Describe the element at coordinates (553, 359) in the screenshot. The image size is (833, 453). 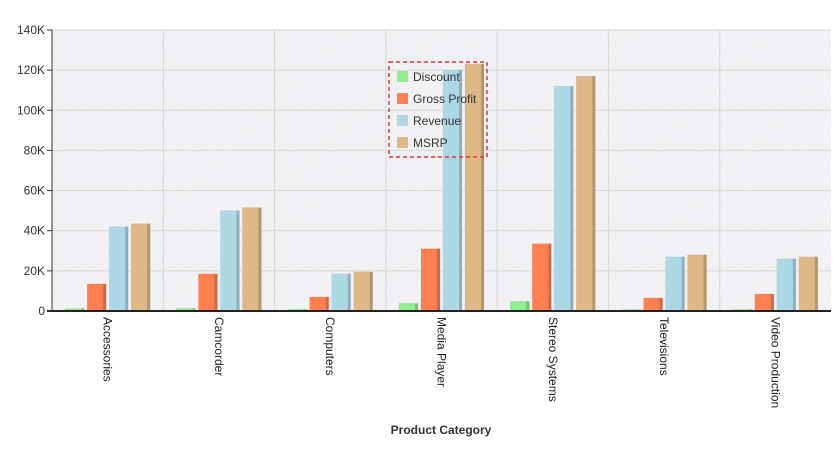
I see `x-category-label: Stereo Systems` at that location.